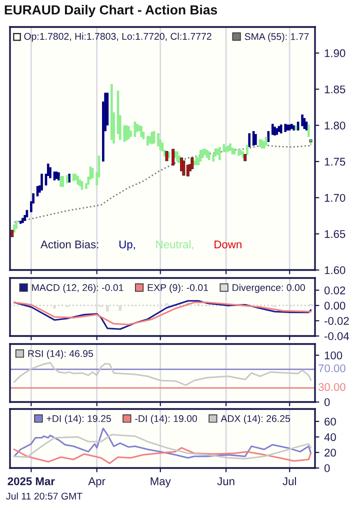 This screenshot has height=519, width=350. What do you see at coordinates (78, 419) in the screenshot?
I see `legend-label: +DI (14): 19.25` at bounding box center [78, 419].